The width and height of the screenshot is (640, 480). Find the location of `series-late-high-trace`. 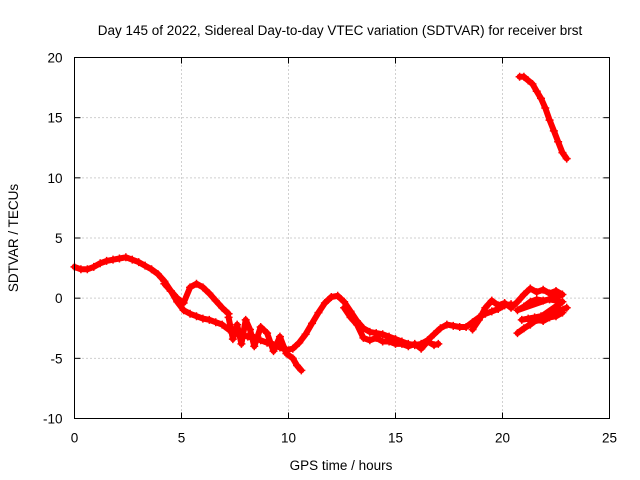

series-late-high-trace is located at coordinates (543, 117).